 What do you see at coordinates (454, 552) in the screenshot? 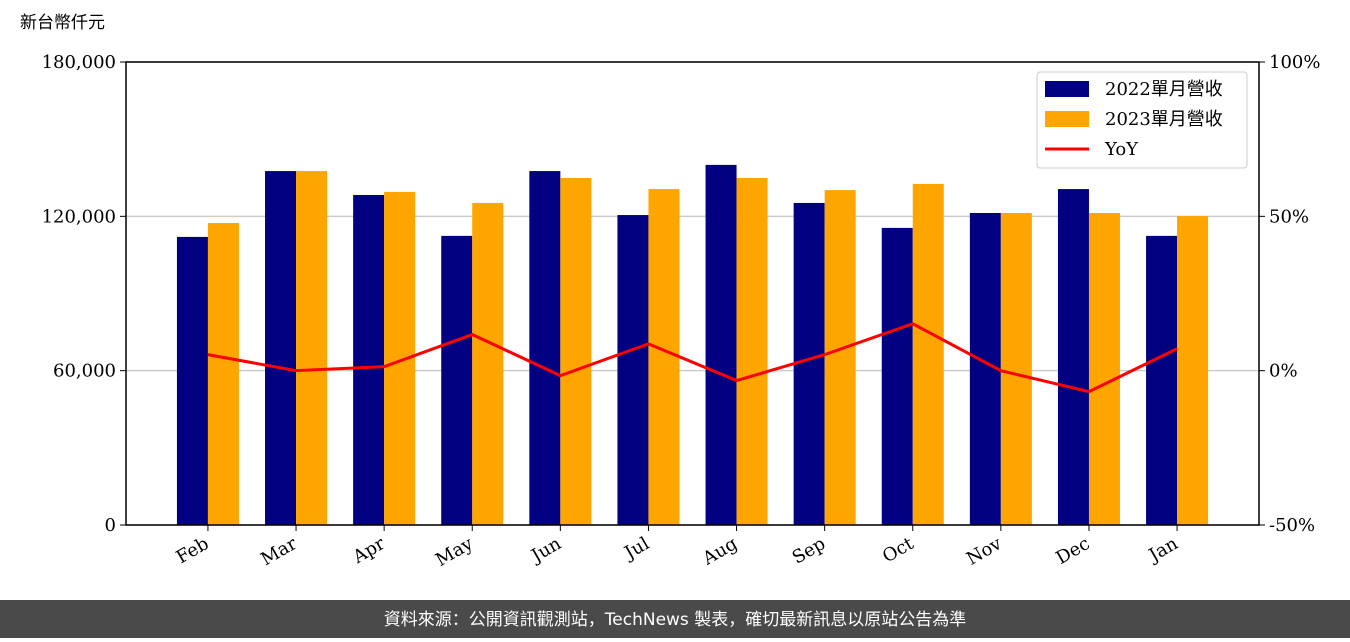
I see `x-tick-label: May` at bounding box center [454, 552].